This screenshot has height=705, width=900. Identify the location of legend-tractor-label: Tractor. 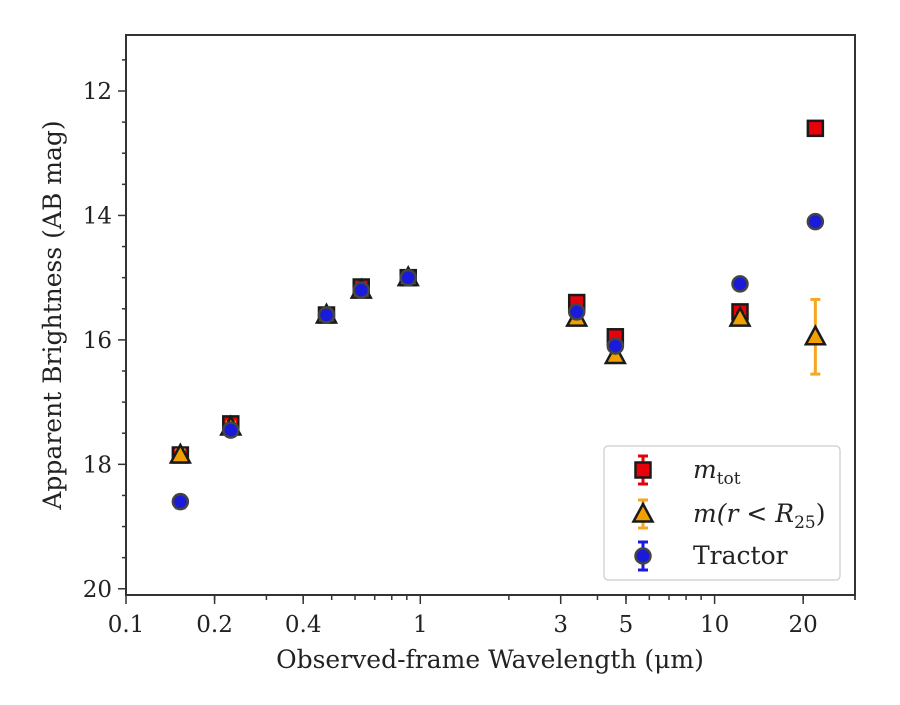
(740, 555).